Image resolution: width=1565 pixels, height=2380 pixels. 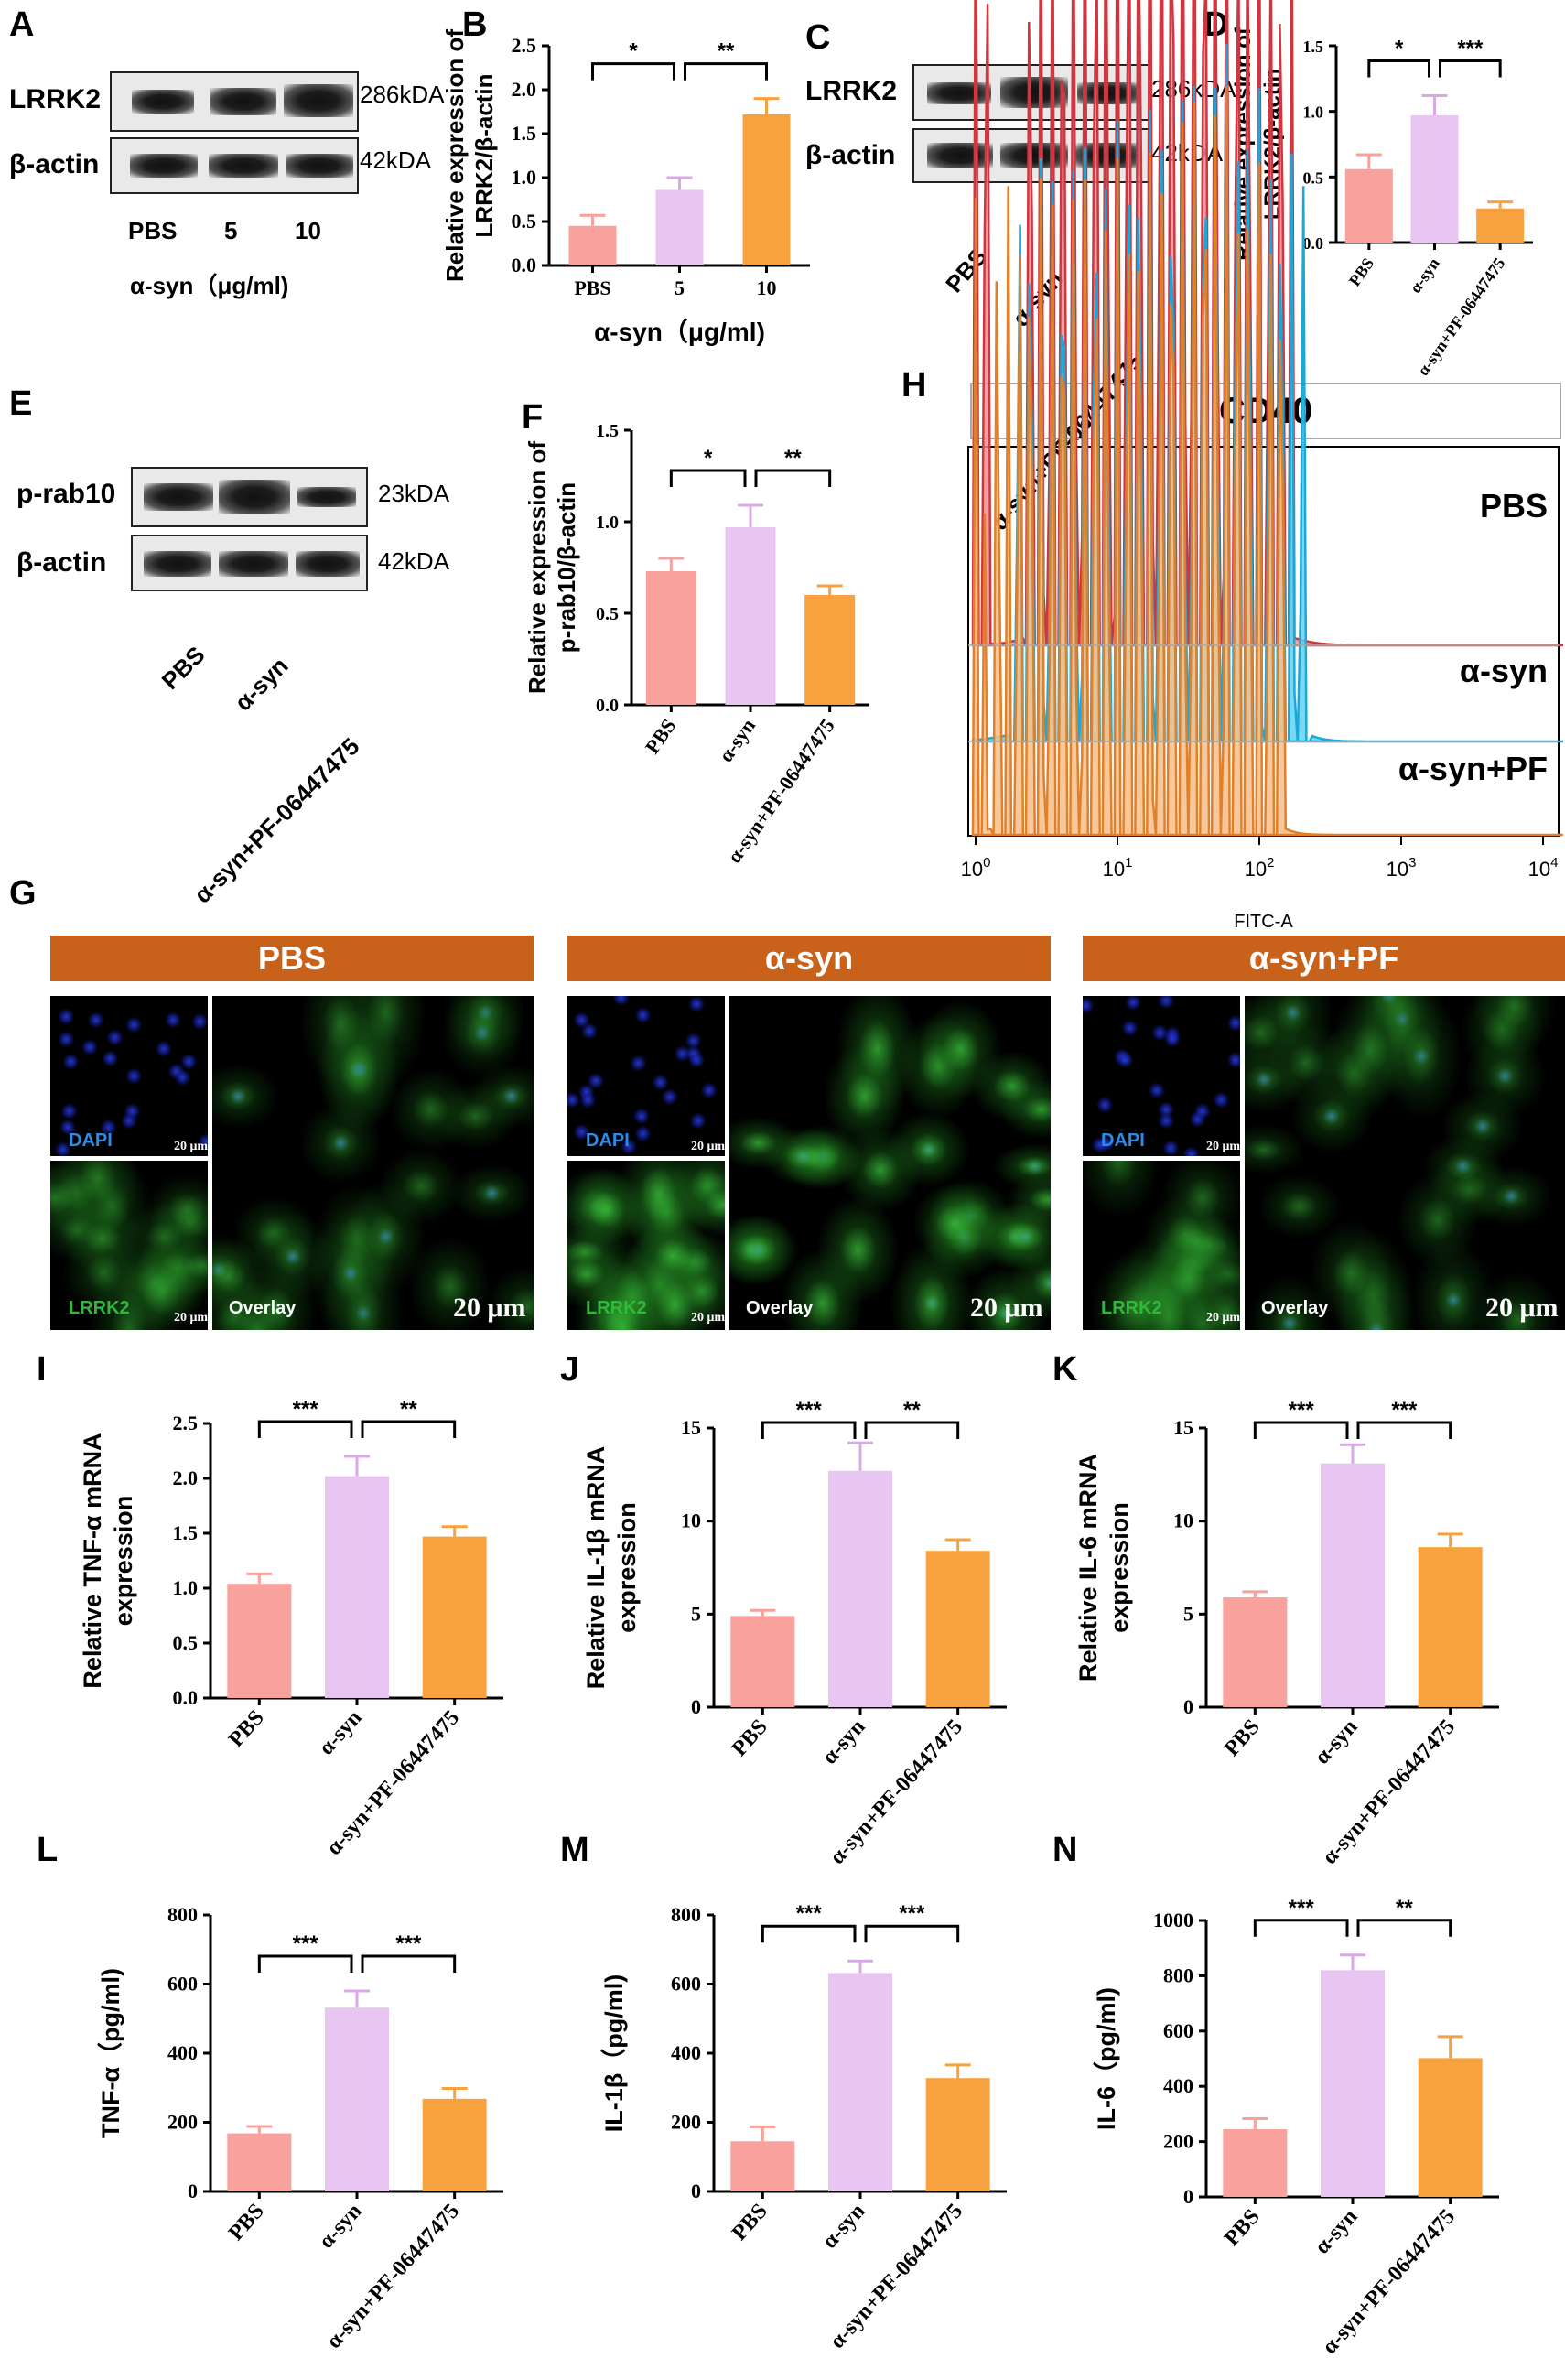 I want to click on blot-e-row-actin: β-actin, so click(x=62, y=562).